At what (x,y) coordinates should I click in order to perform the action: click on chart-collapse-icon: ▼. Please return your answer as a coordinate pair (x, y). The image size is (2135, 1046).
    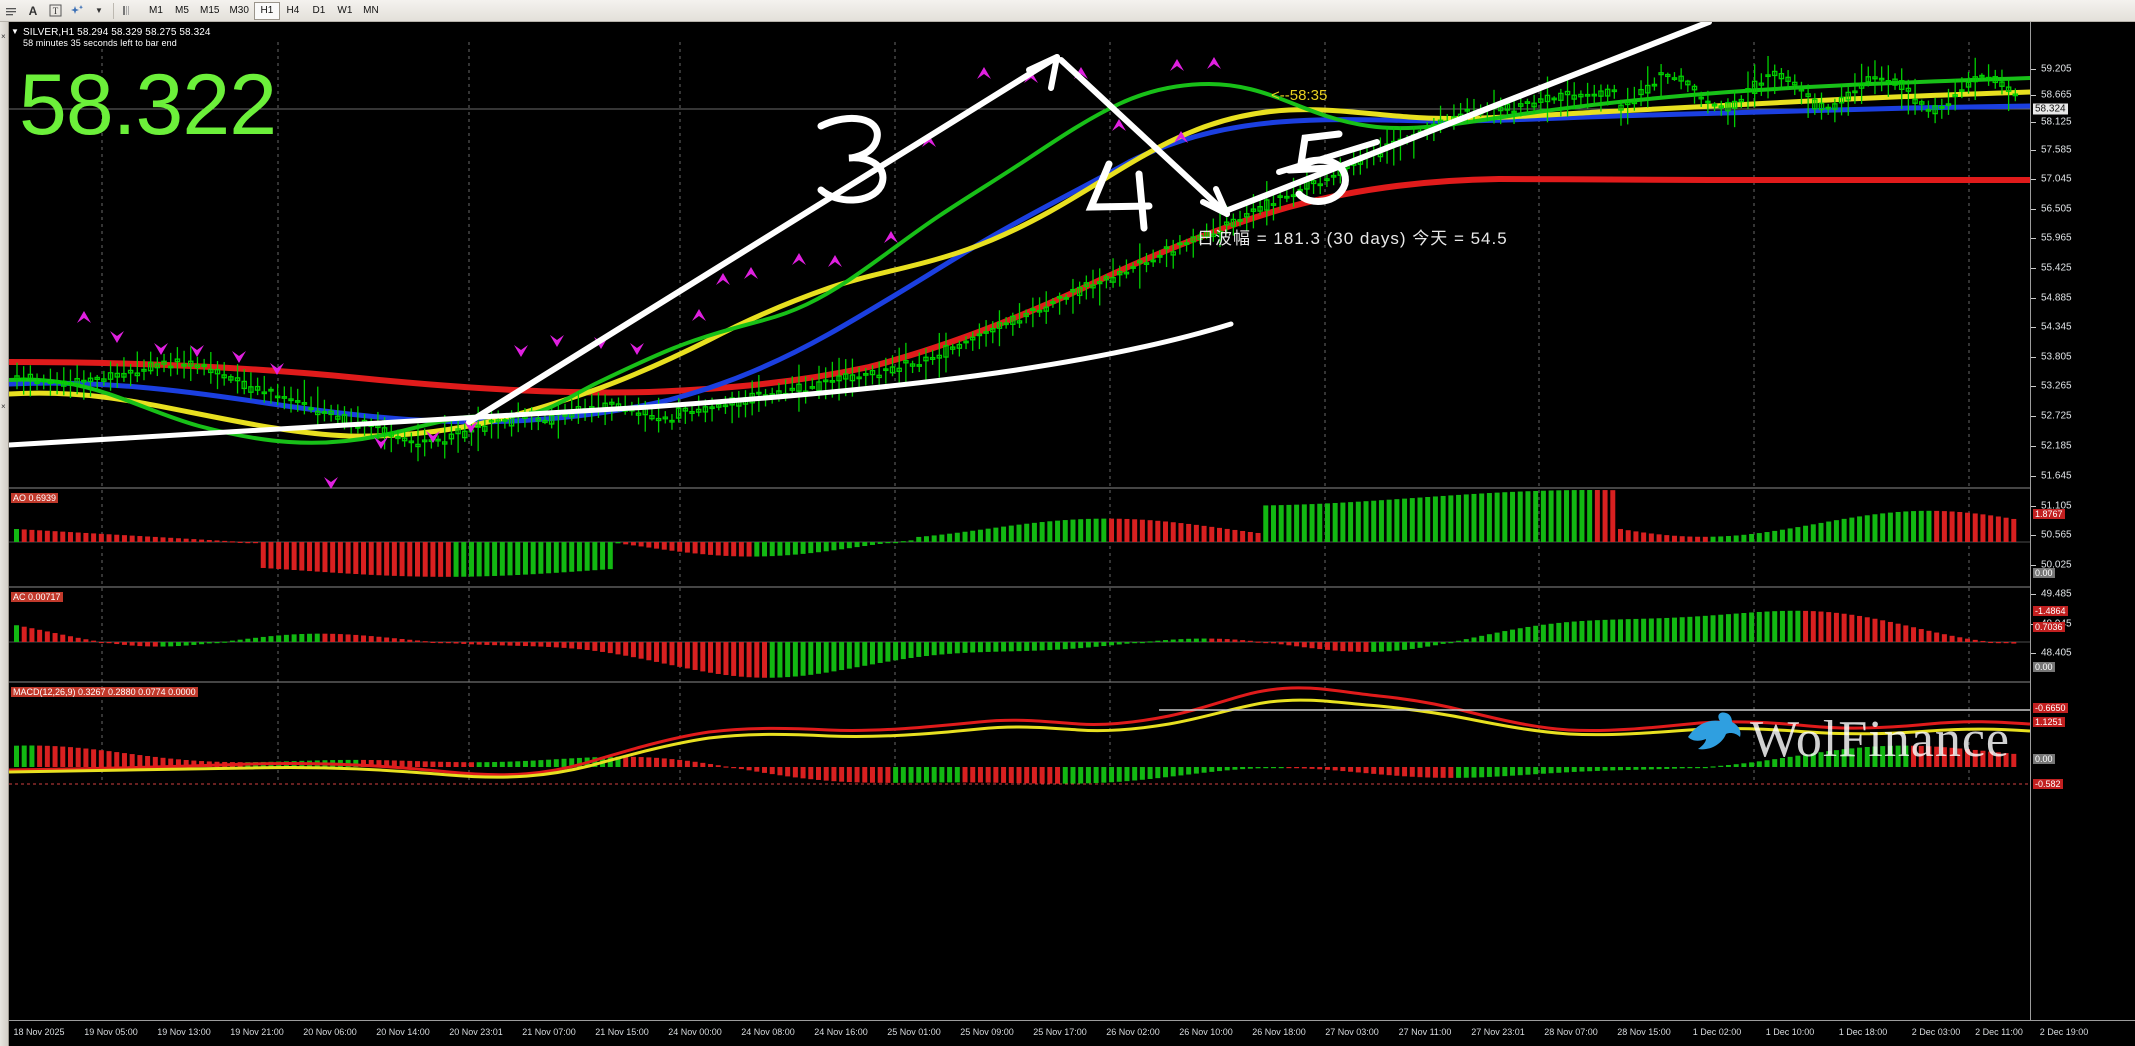
    Looking at the image, I should click on (15, 31).